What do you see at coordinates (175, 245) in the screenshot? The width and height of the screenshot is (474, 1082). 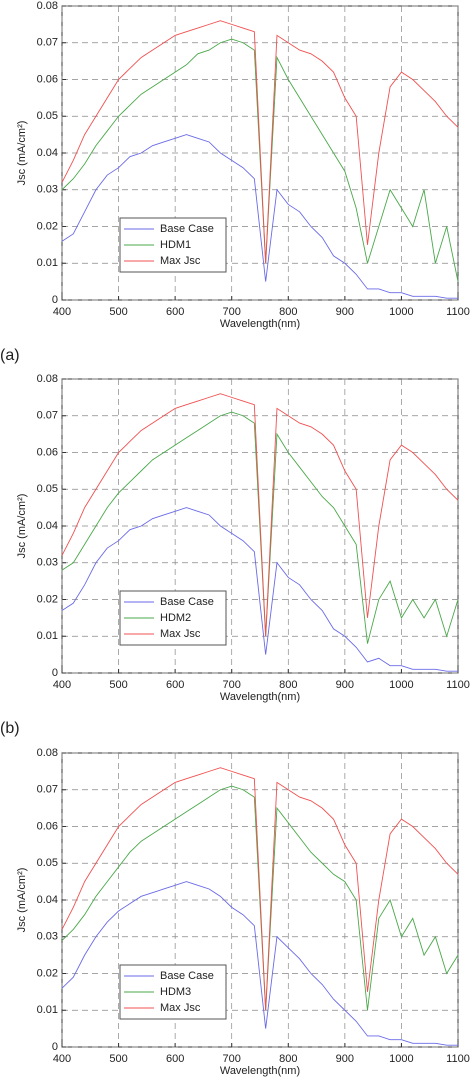 I see `legend-label: HDM1` at bounding box center [175, 245].